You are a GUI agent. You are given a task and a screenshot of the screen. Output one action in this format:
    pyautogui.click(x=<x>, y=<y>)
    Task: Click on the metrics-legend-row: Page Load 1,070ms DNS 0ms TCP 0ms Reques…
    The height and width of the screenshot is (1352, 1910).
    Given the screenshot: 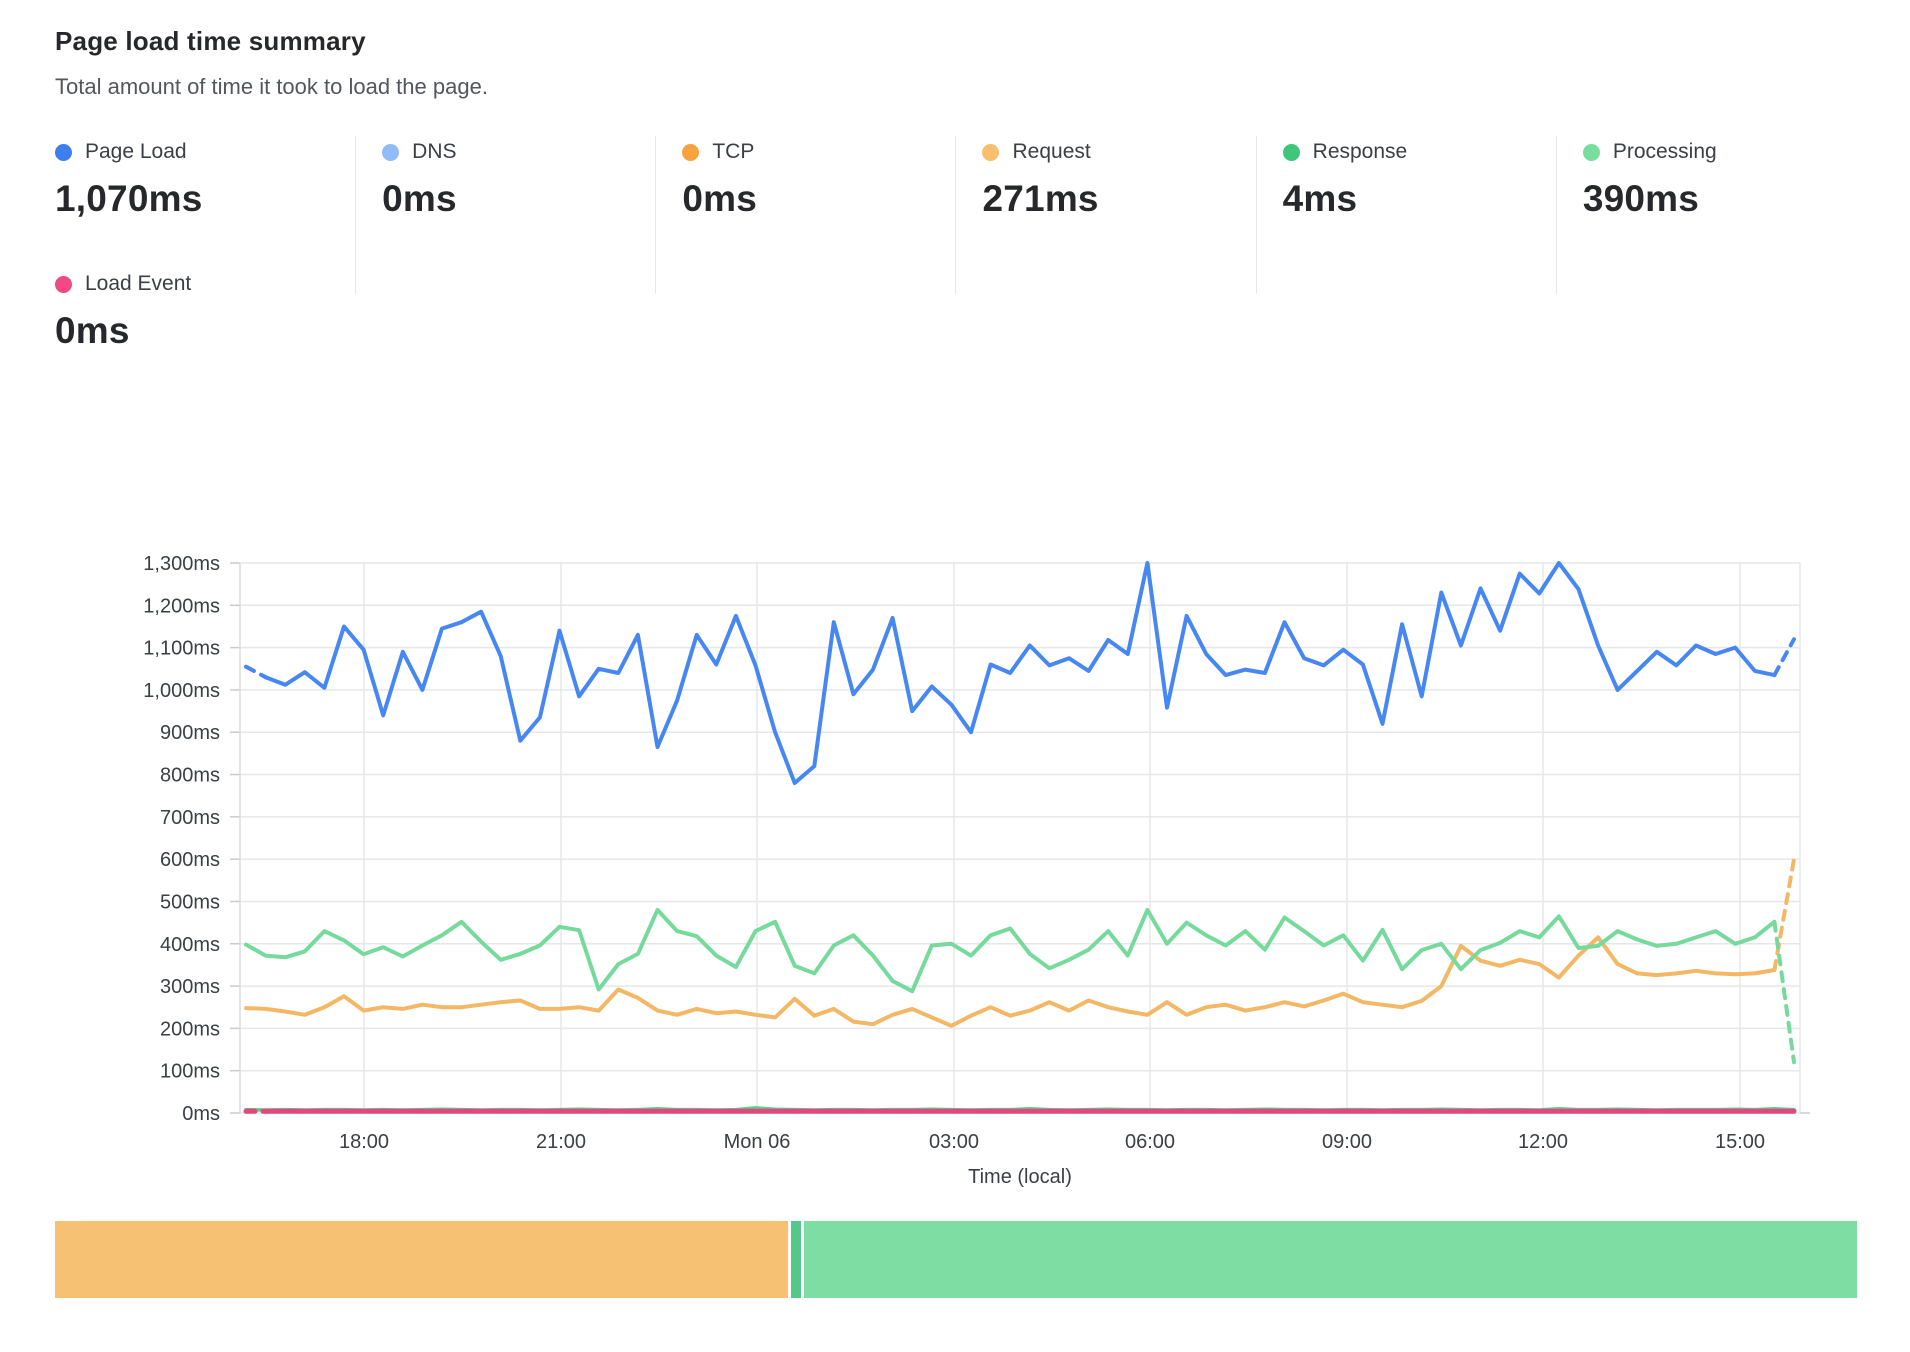 What is the action you would take?
    pyautogui.click(x=955, y=215)
    